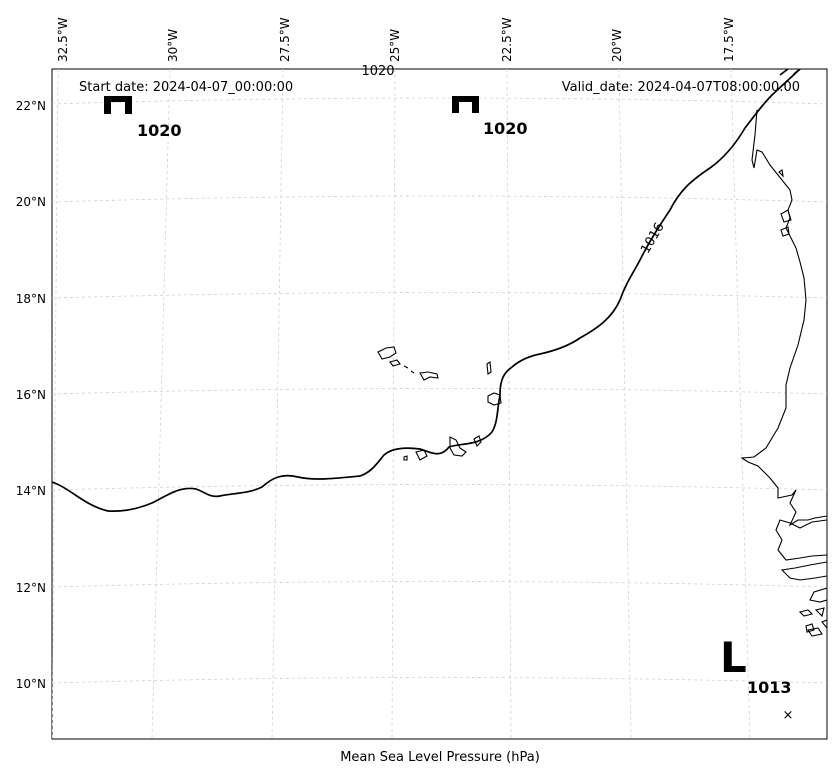 The height and width of the screenshot is (783, 837). Describe the element at coordinates (507, 39) in the screenshot. I see `longitude-tick: 22.5°W` at that location.